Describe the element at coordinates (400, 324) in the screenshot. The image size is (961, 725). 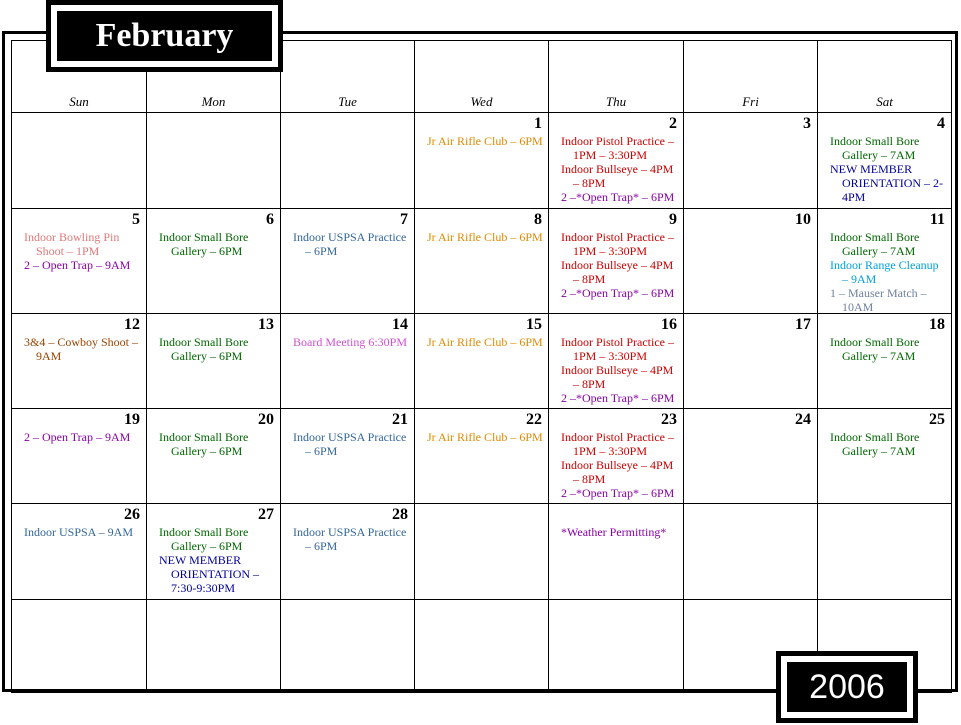
I see `day-number: 14` at that location.